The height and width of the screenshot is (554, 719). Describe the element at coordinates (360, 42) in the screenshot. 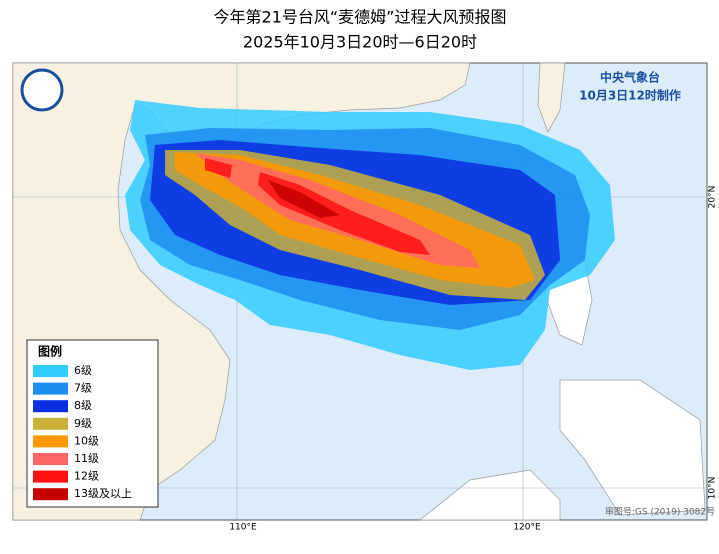

I see `subtitle: 2025年10月3日20时—6日20时` at that location.